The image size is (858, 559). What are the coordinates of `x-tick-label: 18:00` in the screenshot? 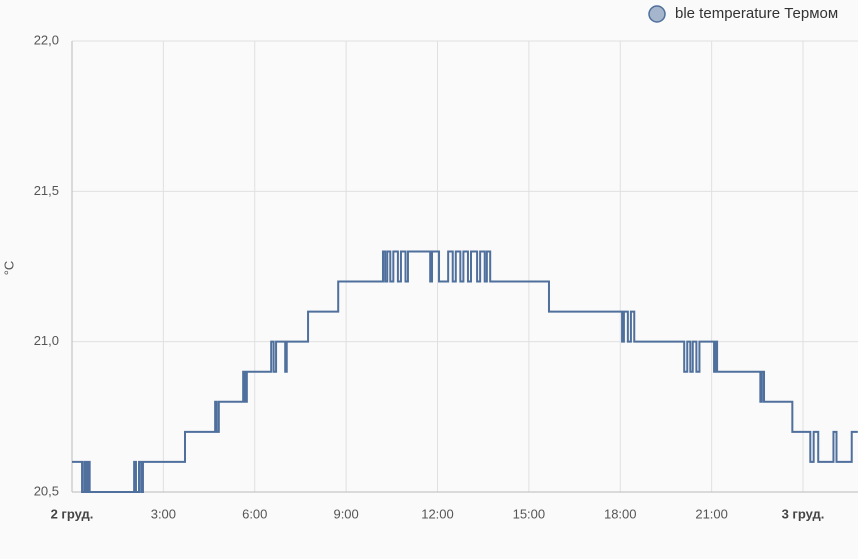 It's located at (620, 513).